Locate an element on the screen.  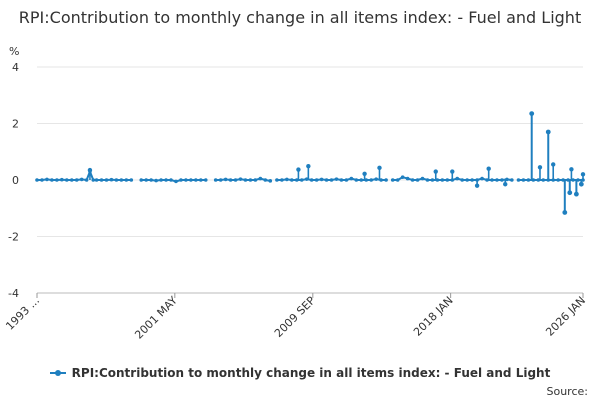
x-tick-label: 2026 JAN is located at coordinates (565, 316).